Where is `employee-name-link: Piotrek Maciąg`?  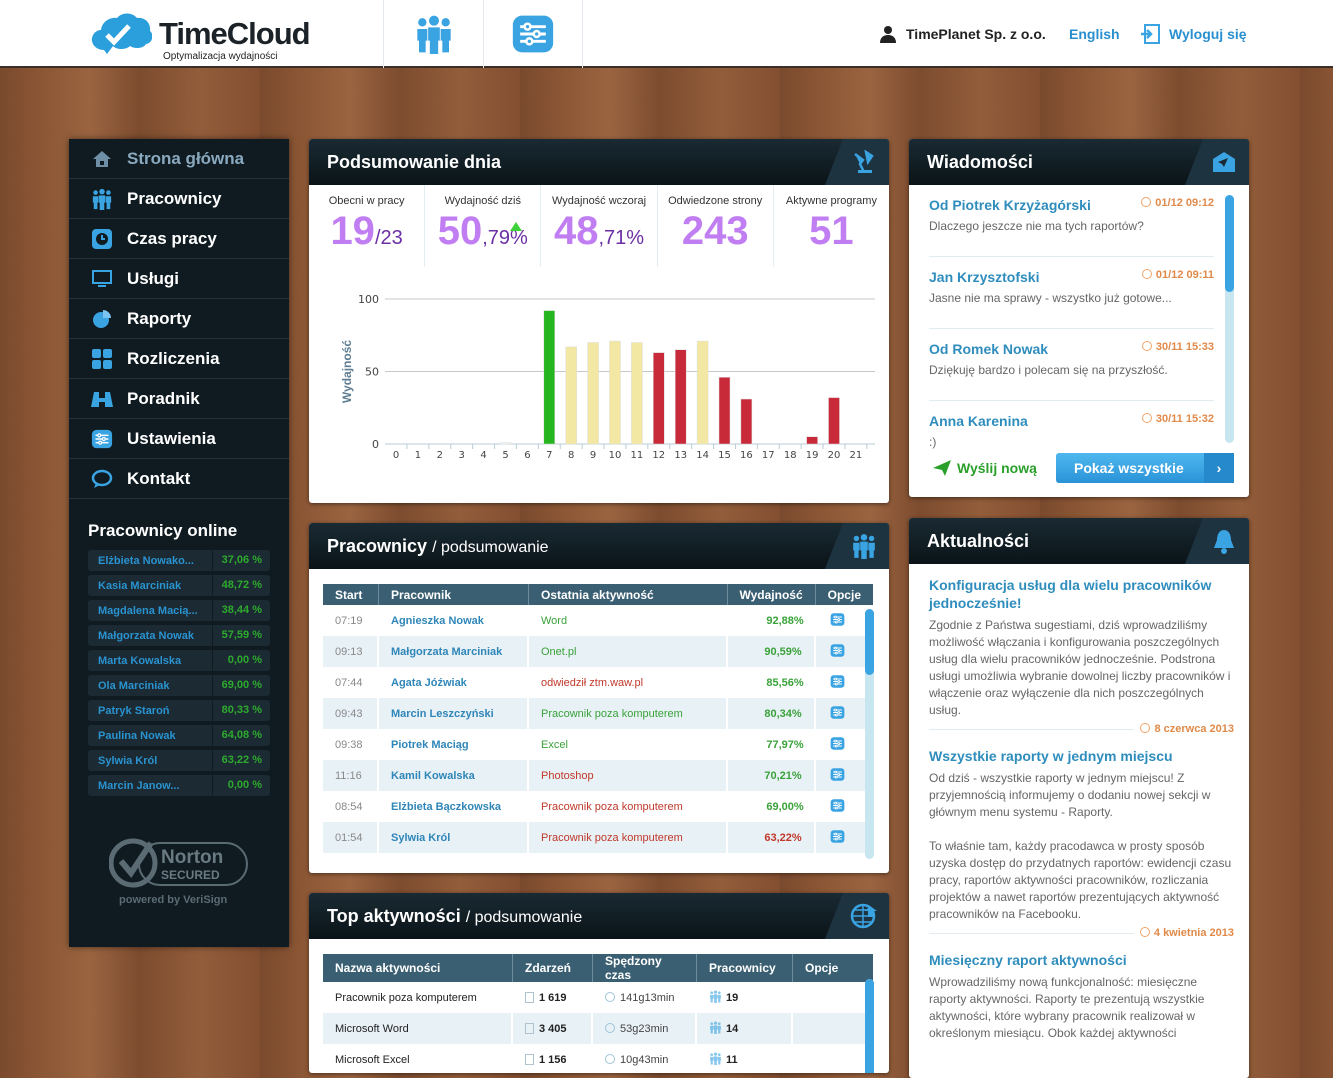
employee-name-link: Piotrek Maciąg is located at coordinates (430, 744).